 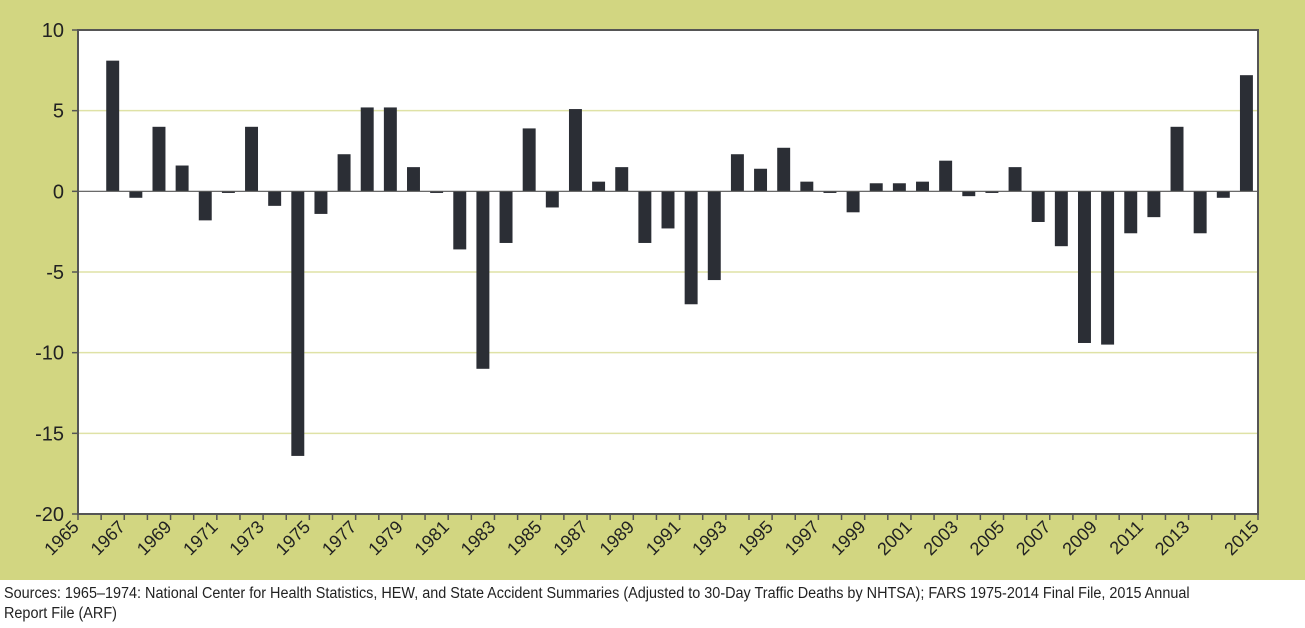 What do you see at coordinates (58, 112) in the screenshot?
I see `y-tick-label: 5` at bounding box center [58, 112].